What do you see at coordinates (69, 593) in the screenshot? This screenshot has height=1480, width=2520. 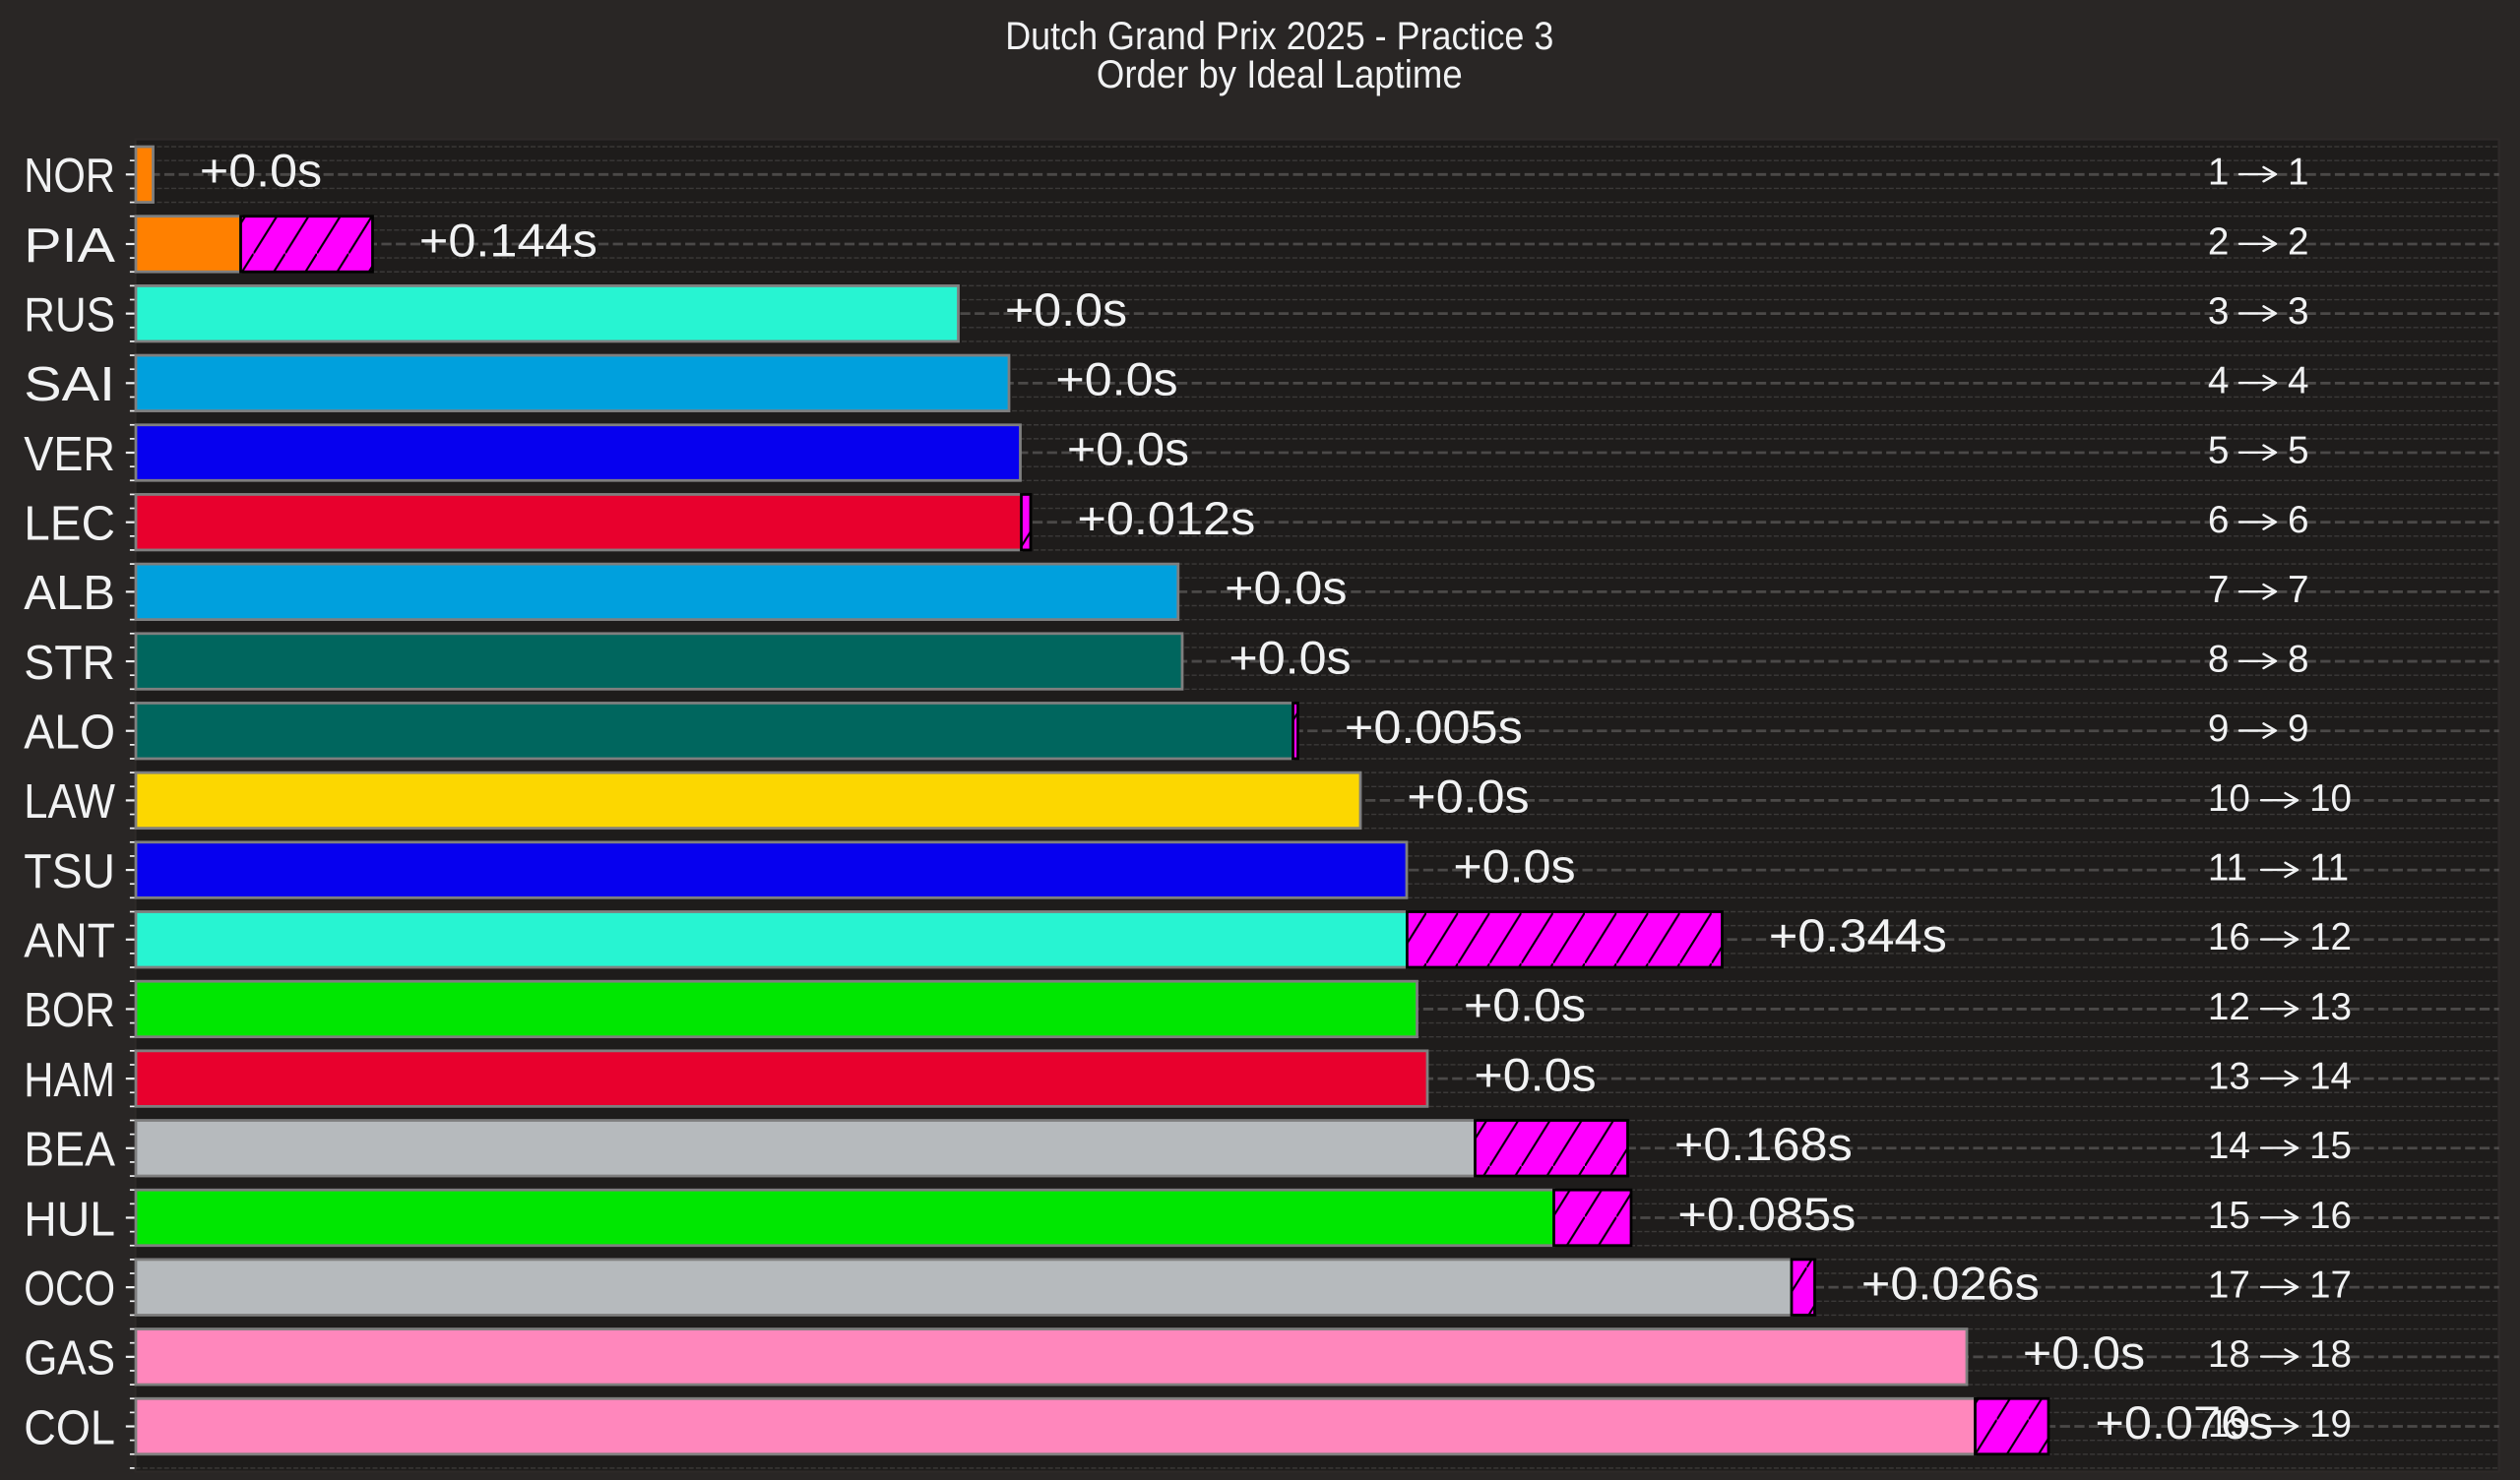 I see `svg-text: ALB` at bounding box center [69, 593].